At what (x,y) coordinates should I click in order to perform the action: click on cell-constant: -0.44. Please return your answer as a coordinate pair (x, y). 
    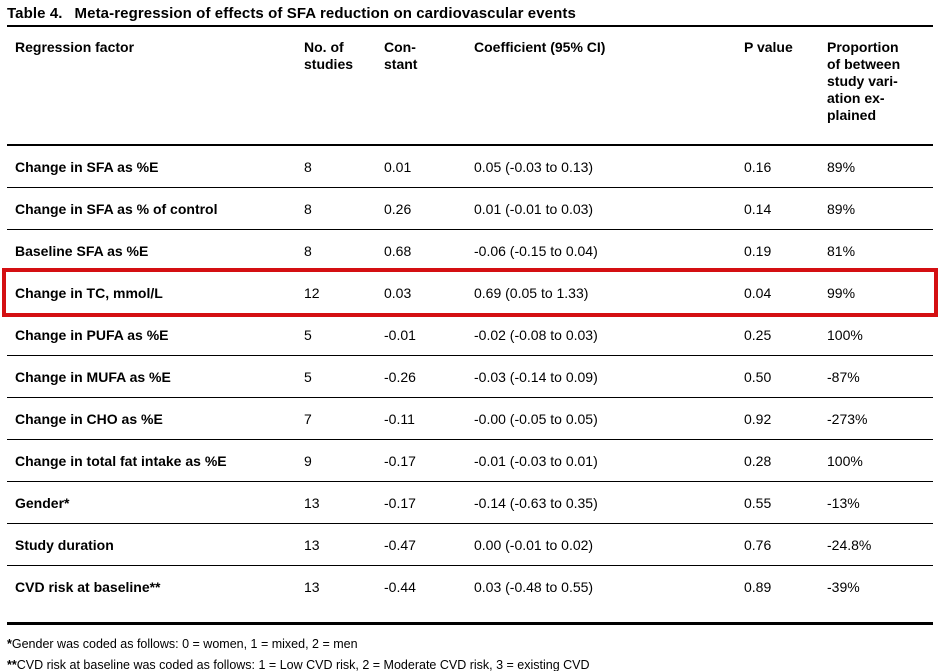
    Looking at the image, I should click on (400, 587).